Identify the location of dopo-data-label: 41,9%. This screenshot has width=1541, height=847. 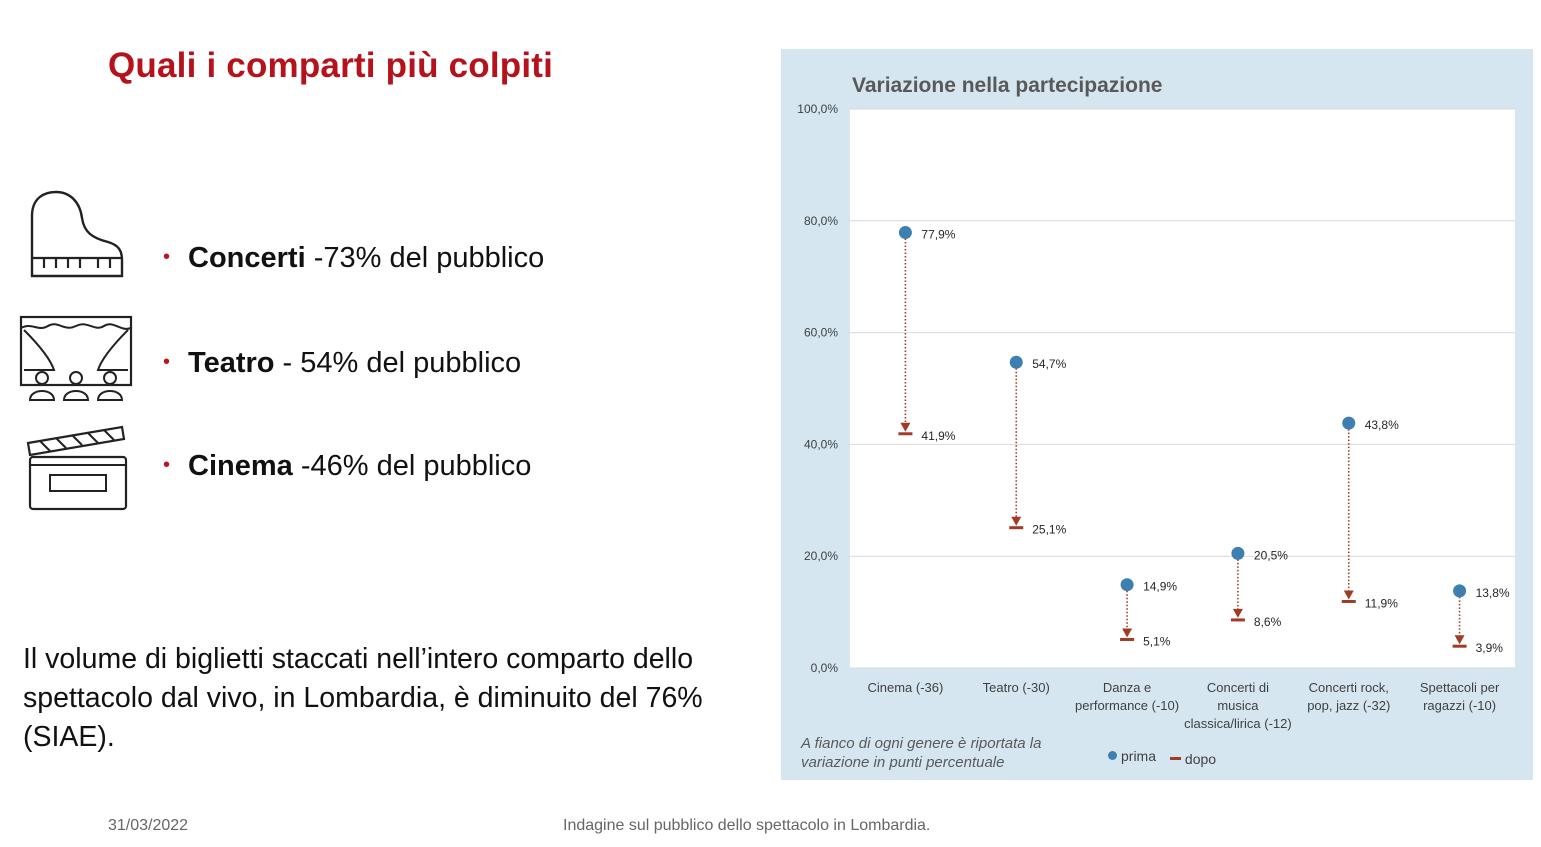
(938, 436).